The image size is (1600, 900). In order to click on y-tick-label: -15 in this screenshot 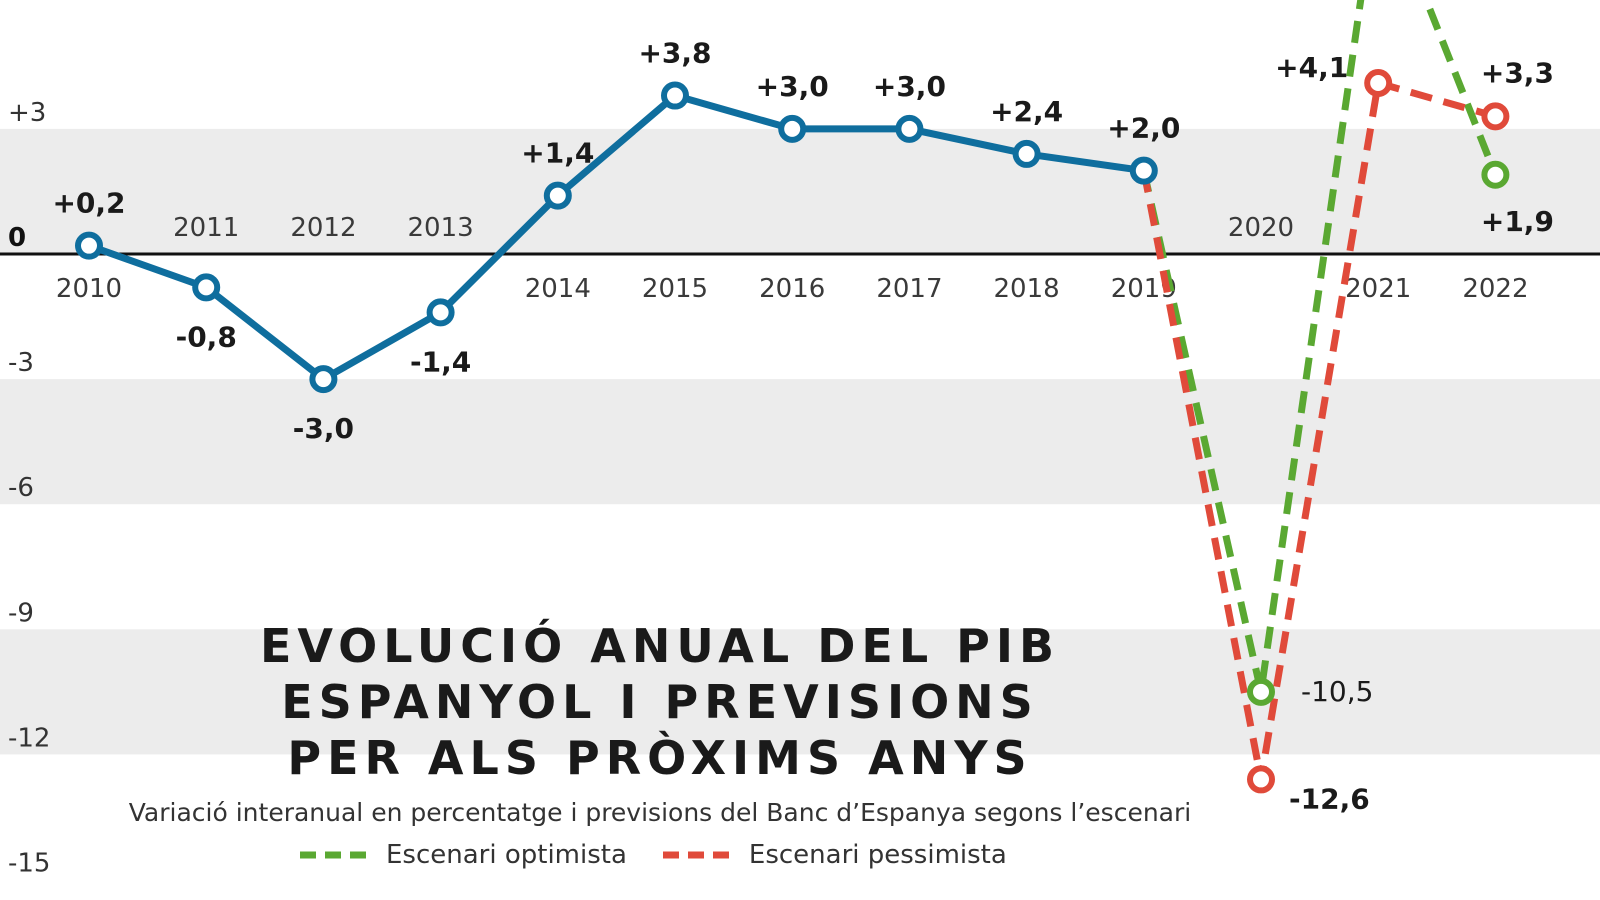, I will do `click(29, 864)`.